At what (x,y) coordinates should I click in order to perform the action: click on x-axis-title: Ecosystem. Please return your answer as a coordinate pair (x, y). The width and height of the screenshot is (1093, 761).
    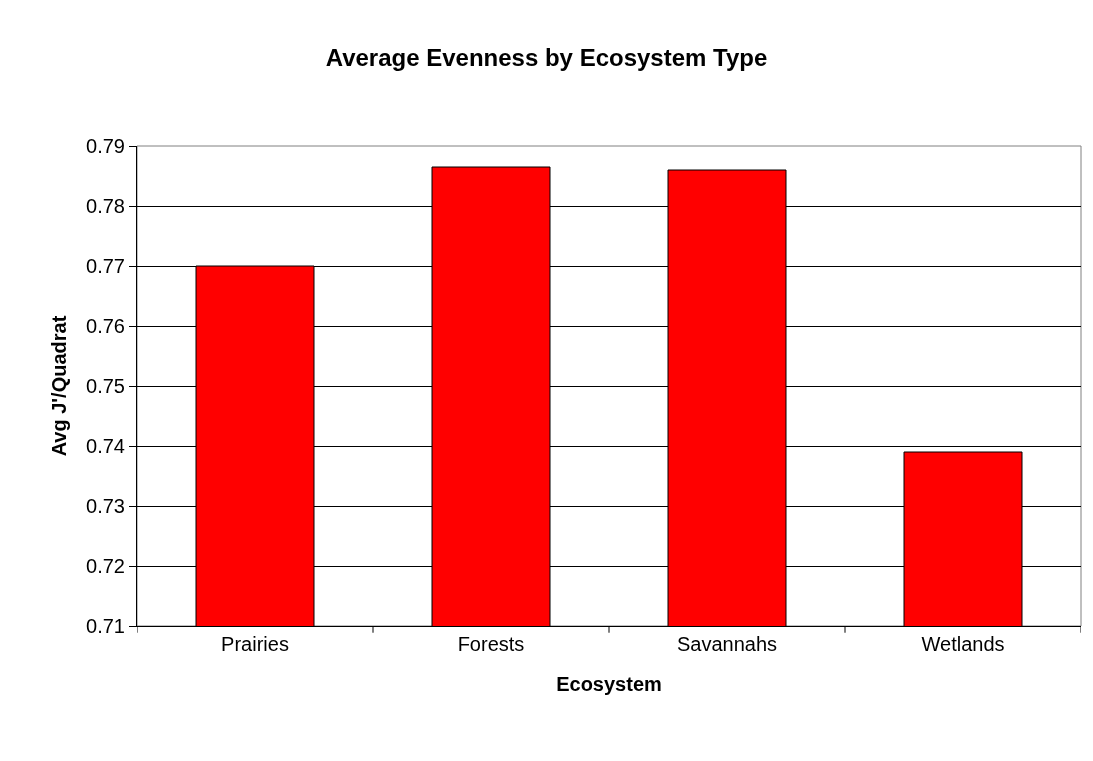
    Looking at the image, I should click on (609, 683).